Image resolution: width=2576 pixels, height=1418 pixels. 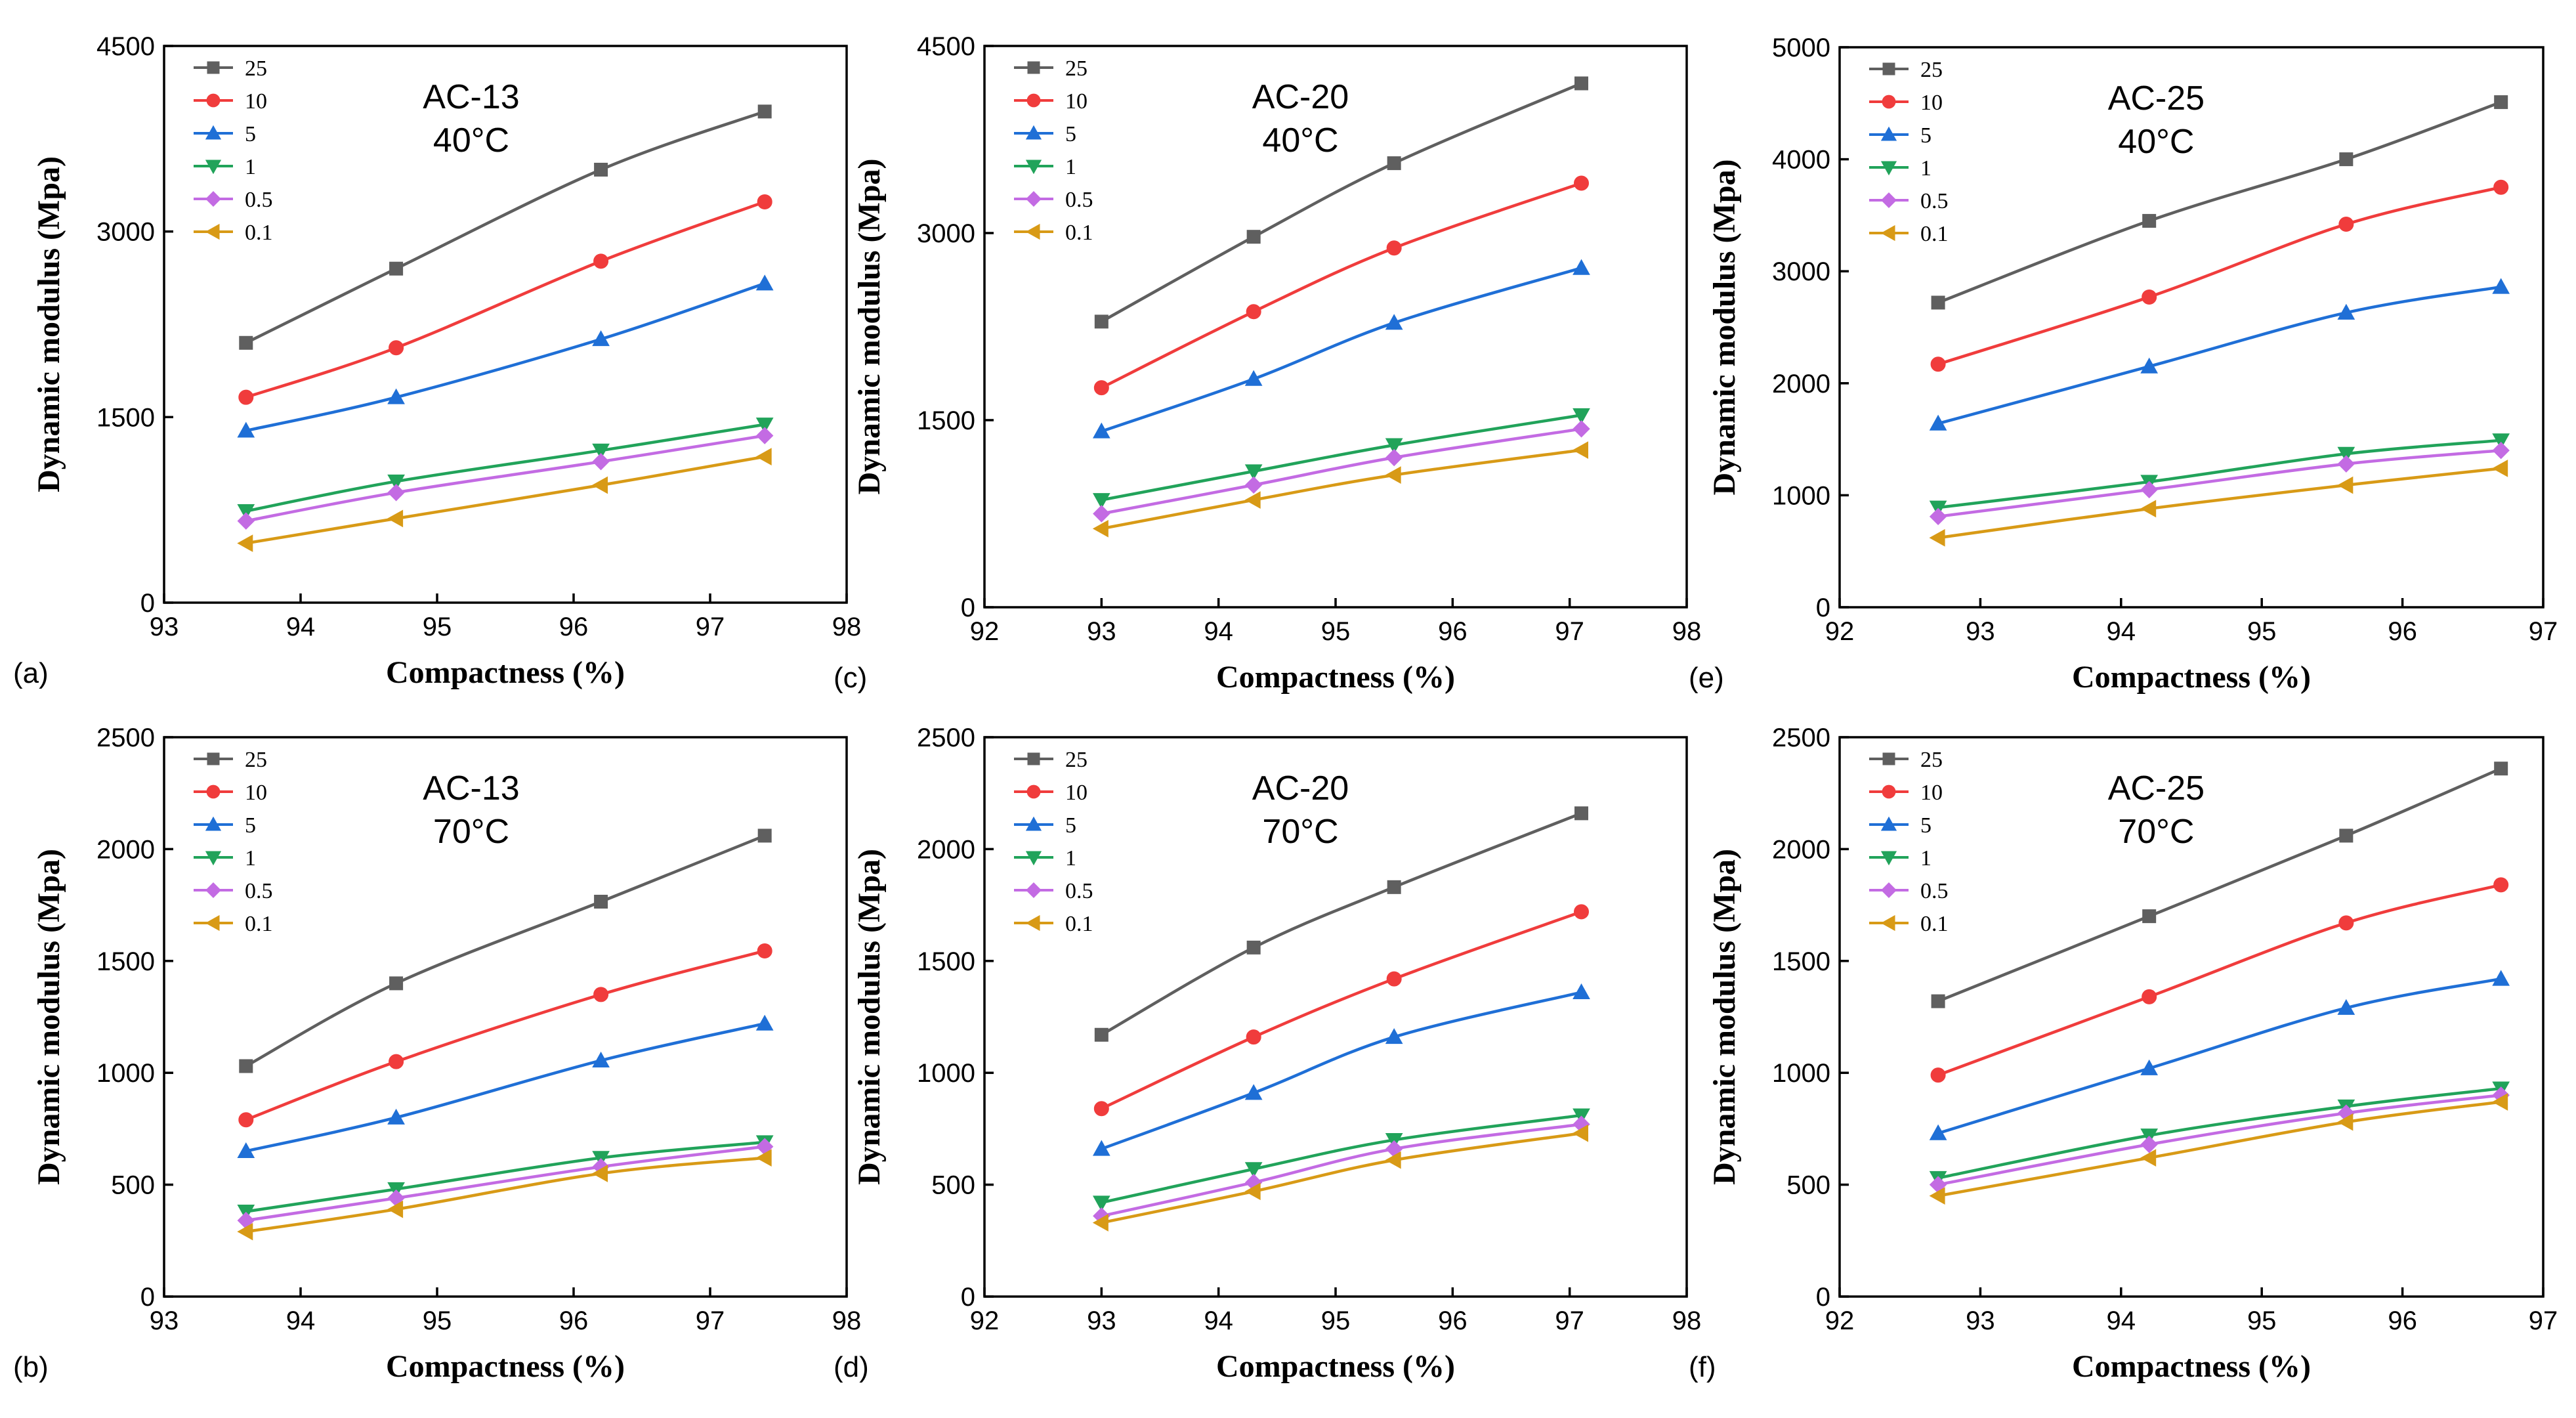 I want to click on annotation-mix: AC-25, so click(x=2156, y=98).